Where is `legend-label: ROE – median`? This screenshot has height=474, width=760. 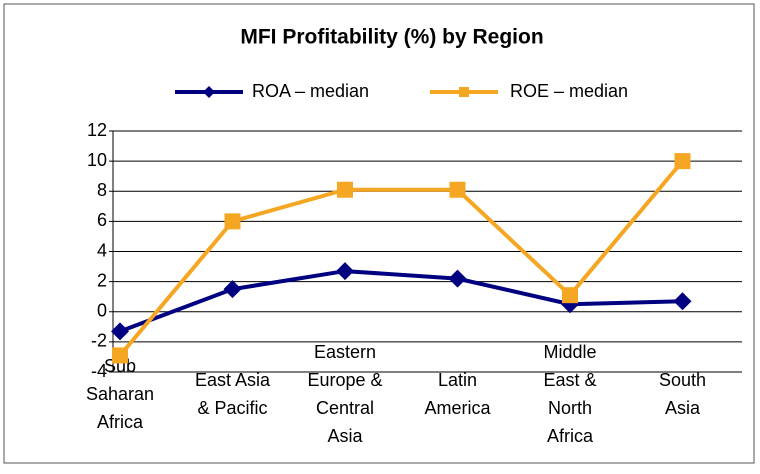
legend-label: ROE – median is located at coordinates (569, 91).